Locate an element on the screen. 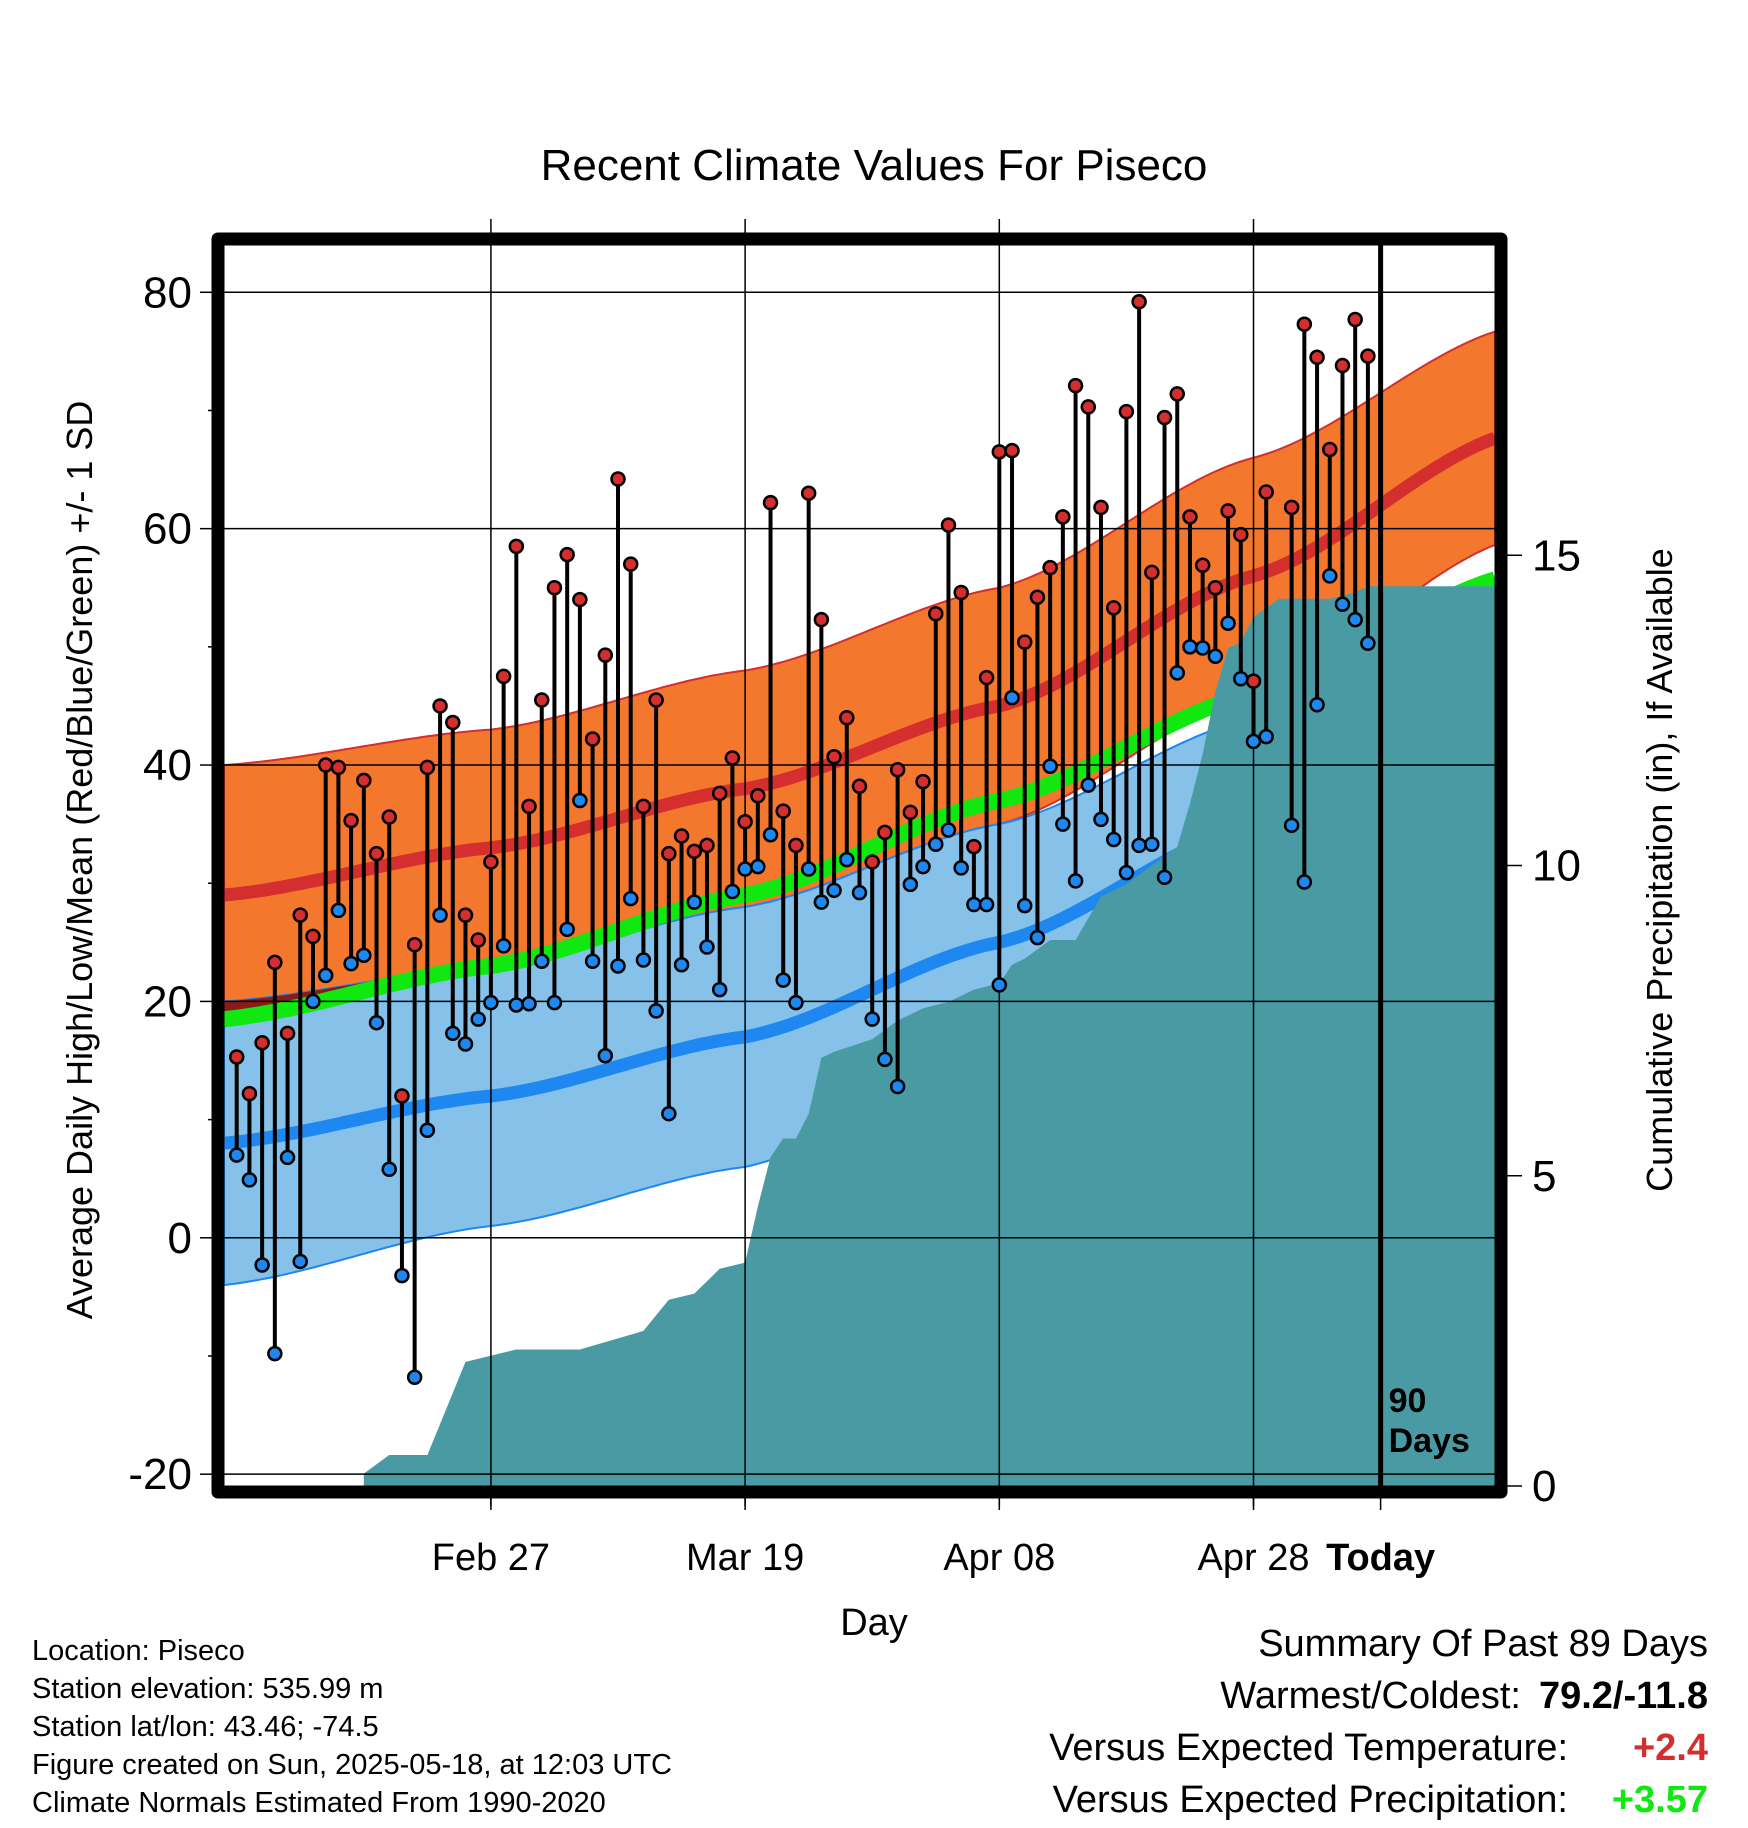  x-tick-label: Mar 19 is located at coordinates (745, 1558).